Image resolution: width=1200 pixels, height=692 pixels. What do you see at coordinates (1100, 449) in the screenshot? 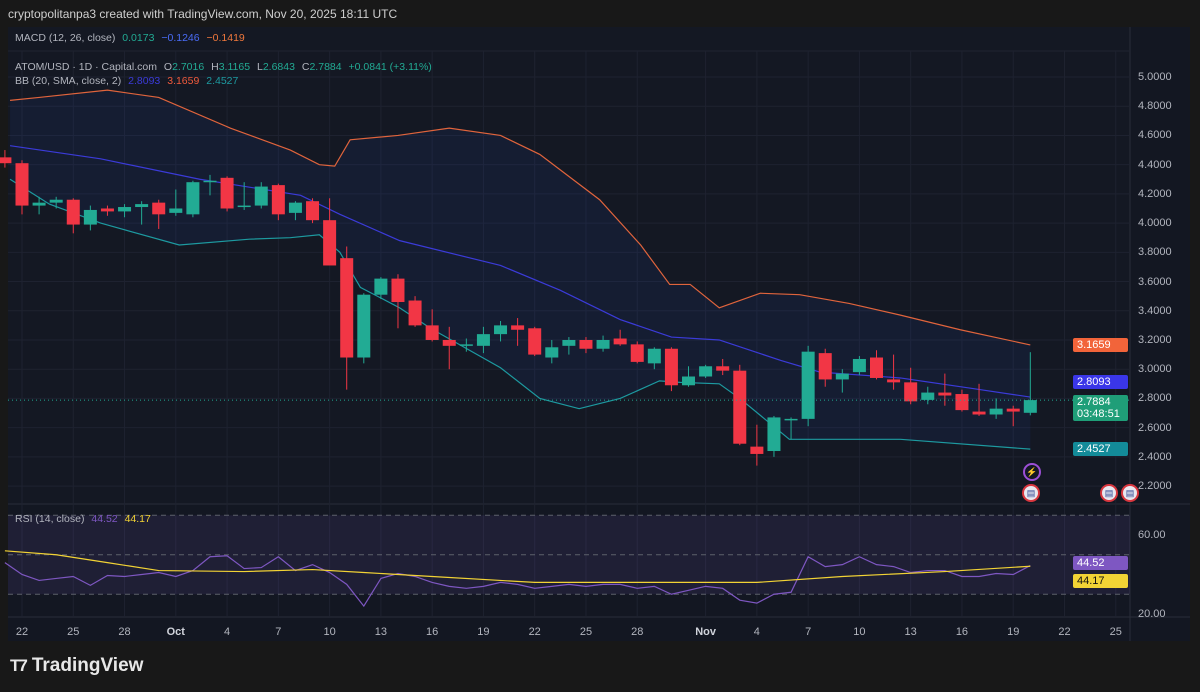
I see `bb-lower-price-tag: 2.4527` at bounding box center [1100, 449].